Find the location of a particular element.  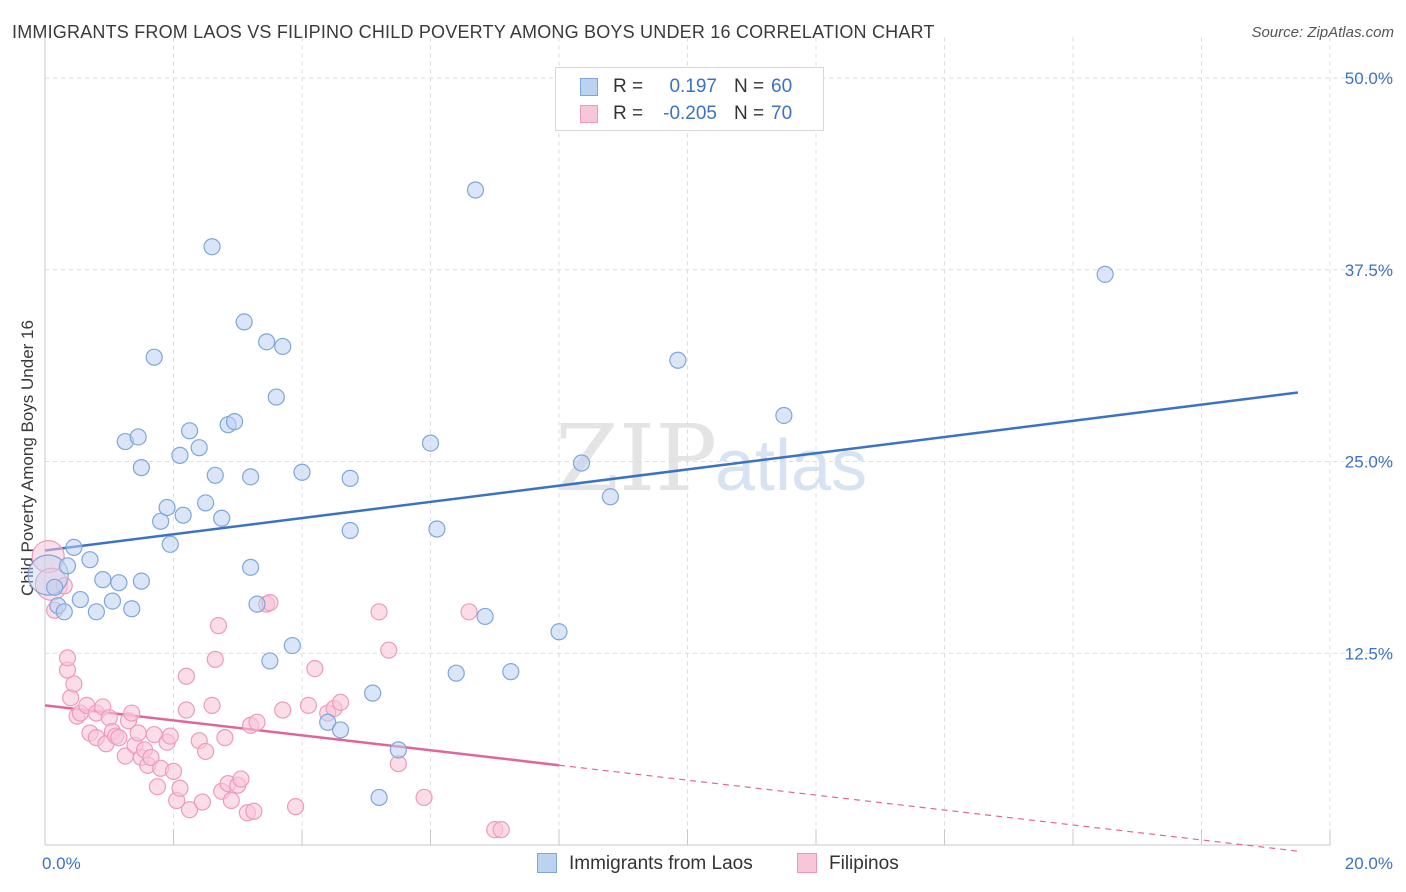

x-tick-label: 0.0% is located at coordinates (61, 863).